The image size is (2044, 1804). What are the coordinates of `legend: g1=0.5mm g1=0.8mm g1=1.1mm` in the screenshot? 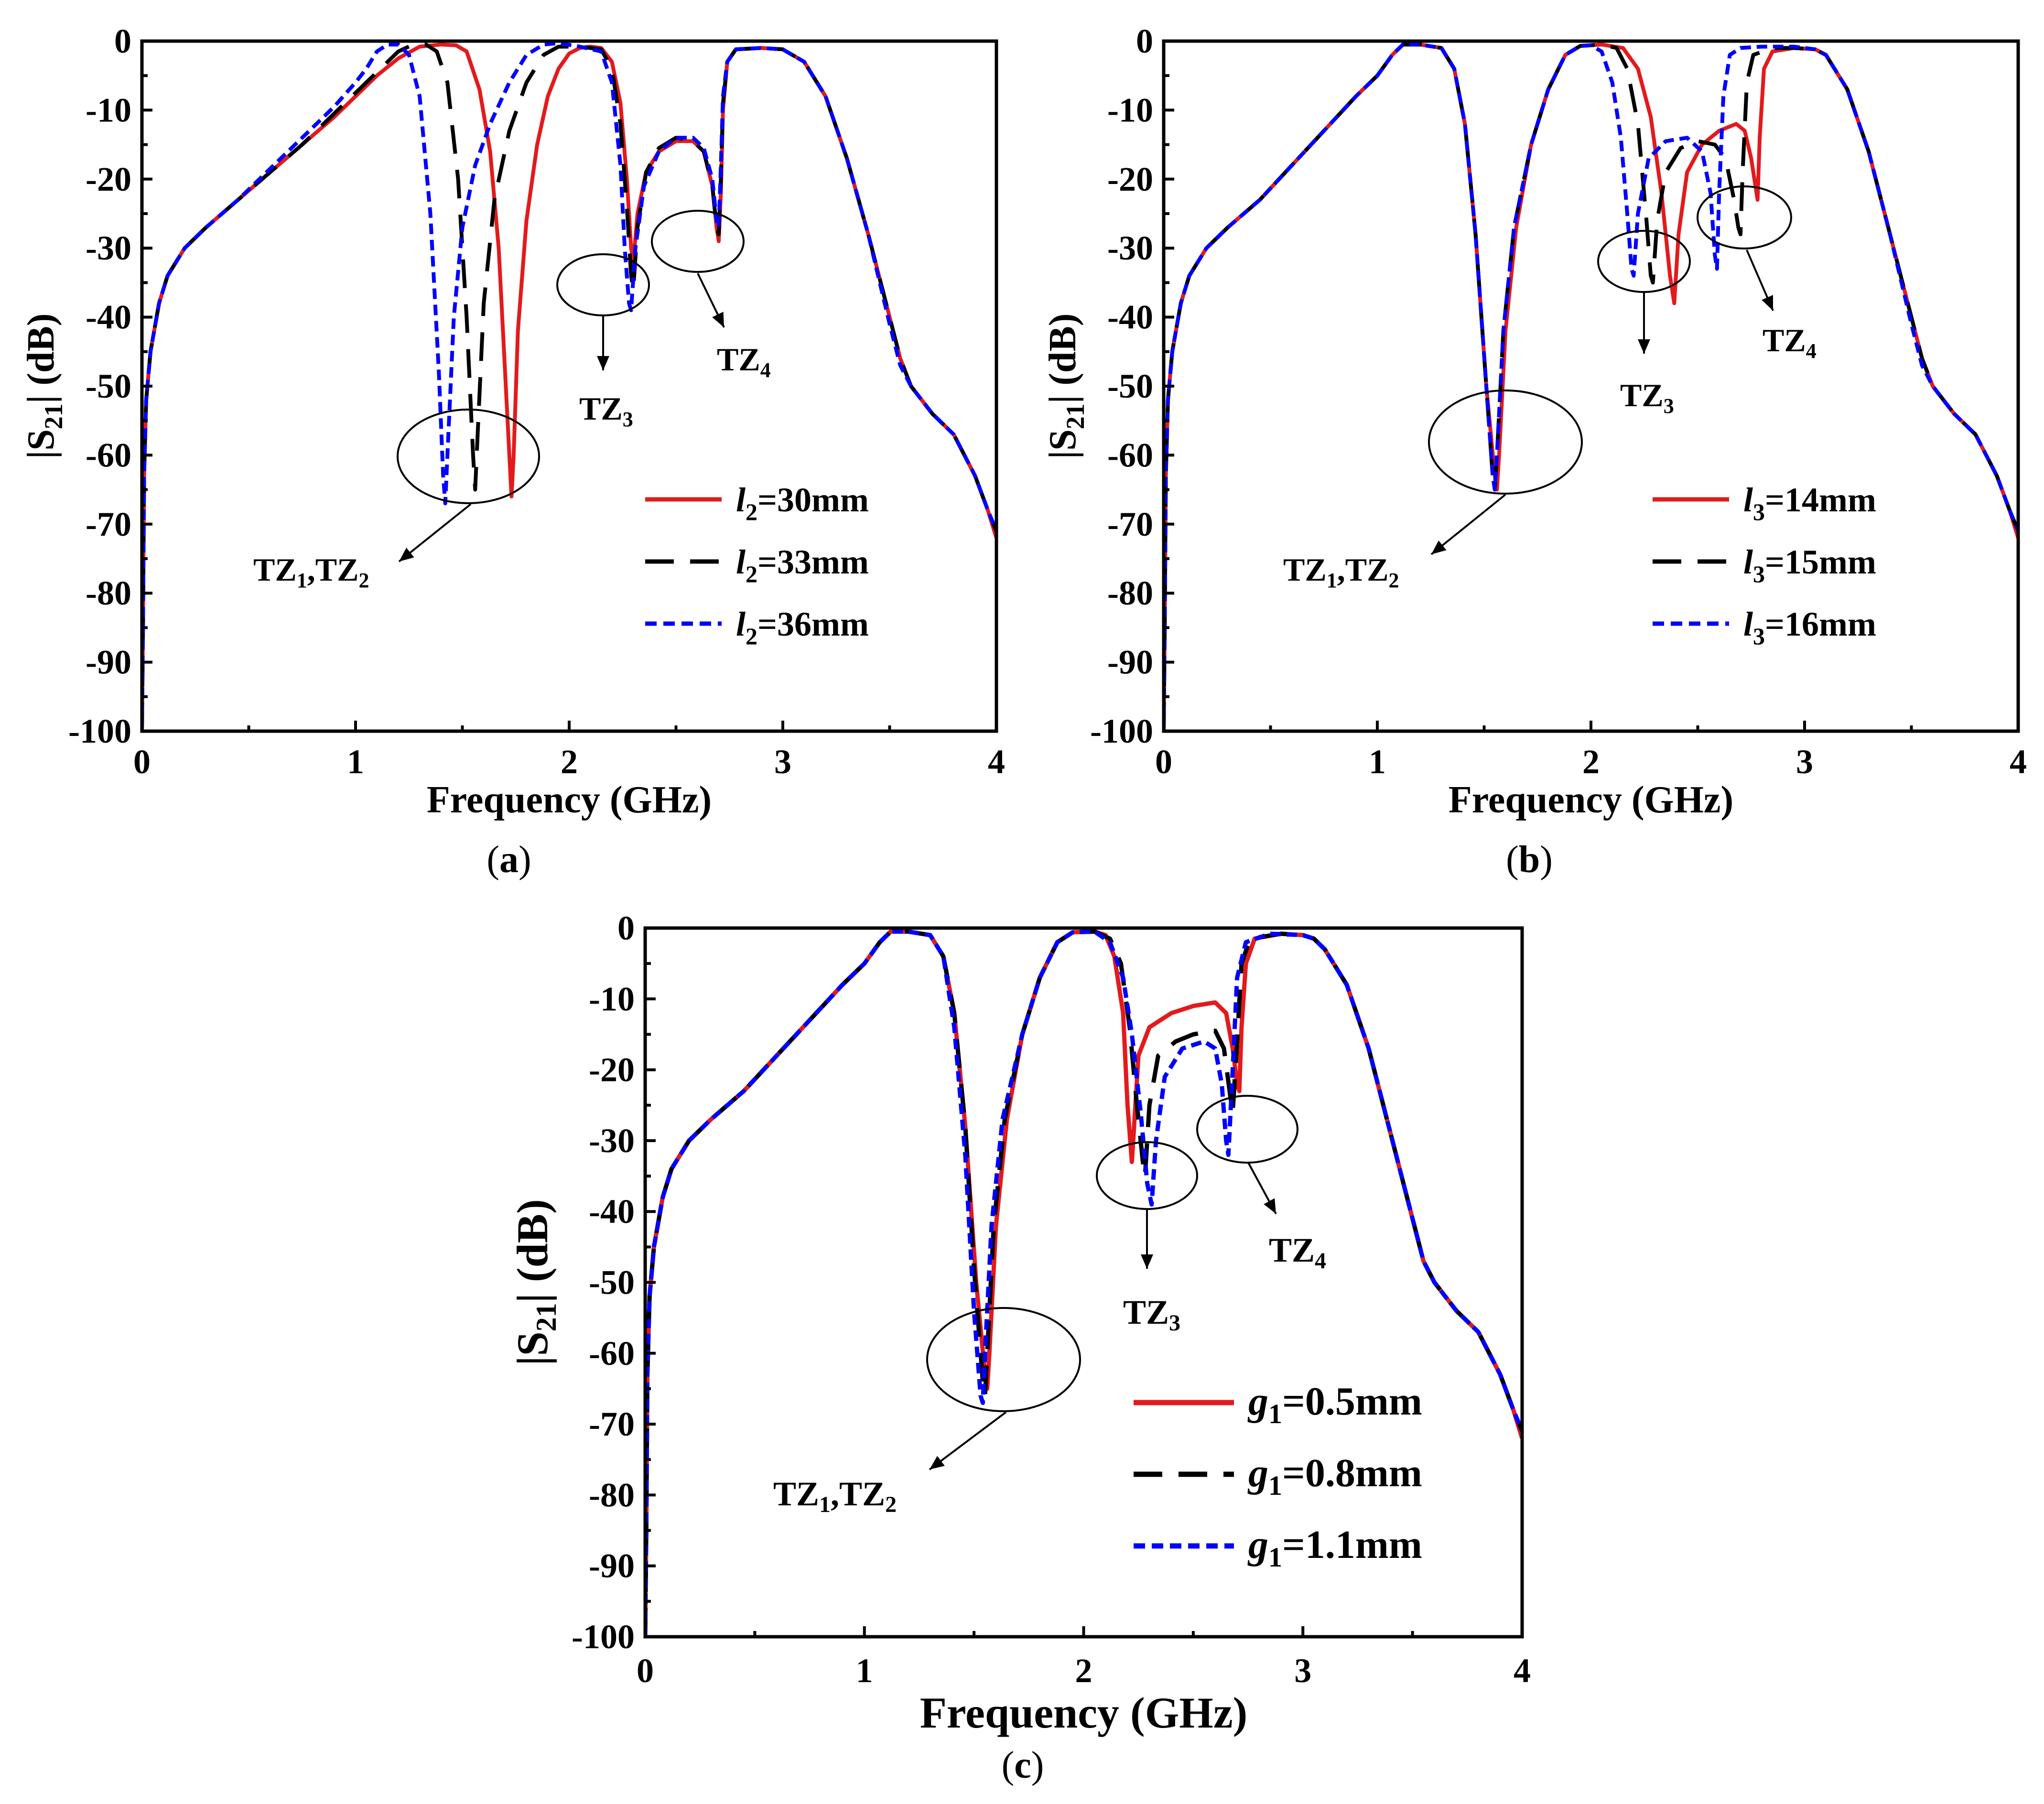 It's located at (1278, 1476).